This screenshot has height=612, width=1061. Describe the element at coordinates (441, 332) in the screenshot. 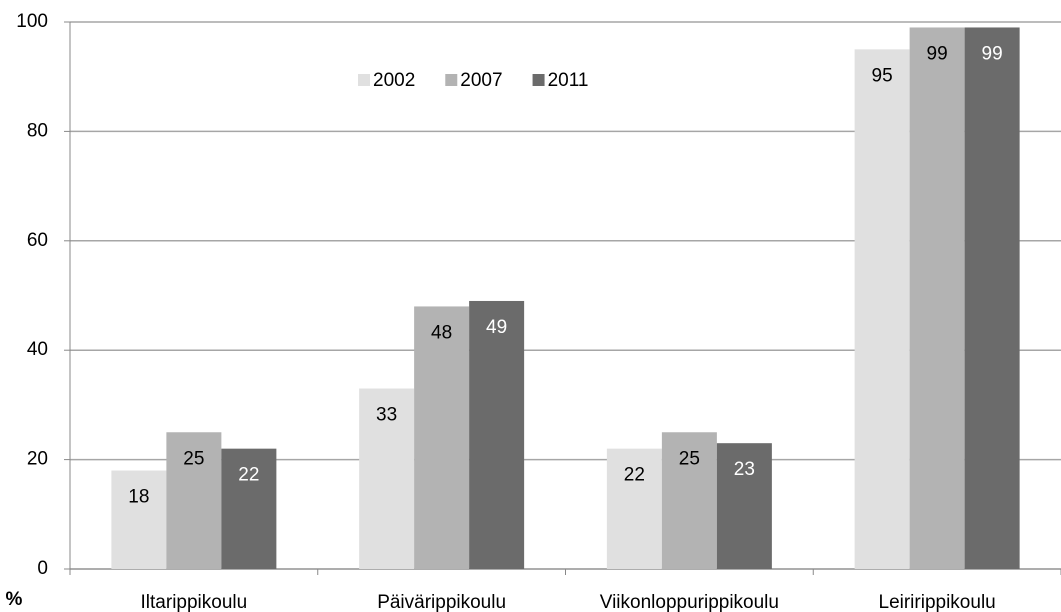

I see `data-label: 48` at that location.